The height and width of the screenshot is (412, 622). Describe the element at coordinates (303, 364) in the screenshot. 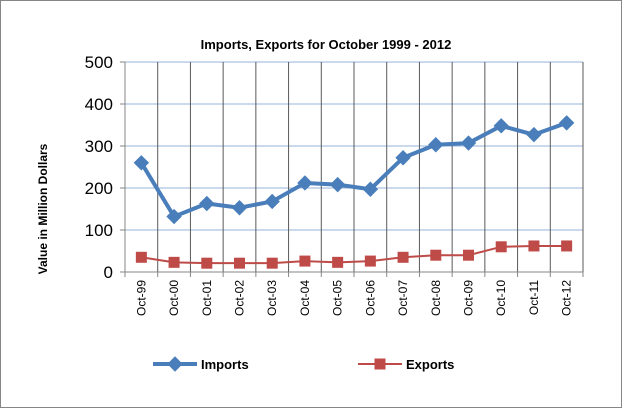

I see `legend: Imports Exports` at that location.